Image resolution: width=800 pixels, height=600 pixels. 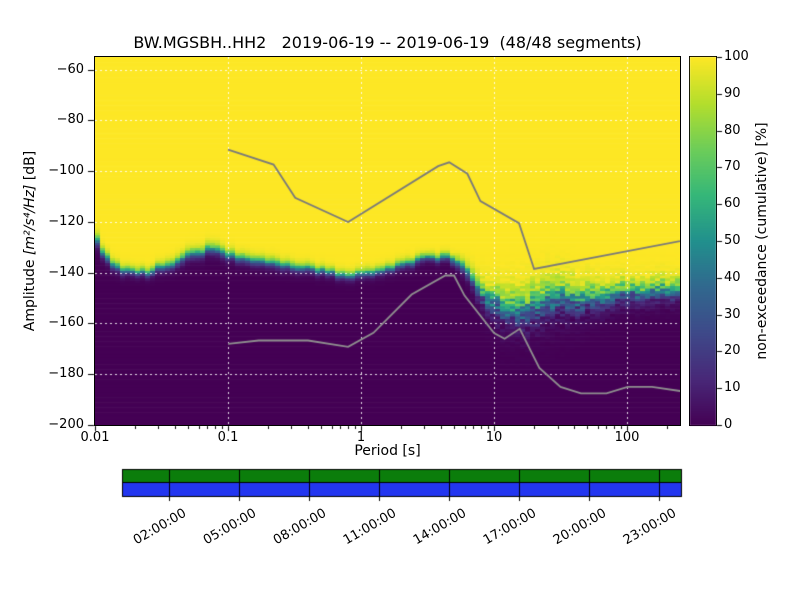 What do you see at coordinates (369, 527) in the screenshot?
I see `timeline-tick-label: 11:00:00` at bounding box center [369, 527].